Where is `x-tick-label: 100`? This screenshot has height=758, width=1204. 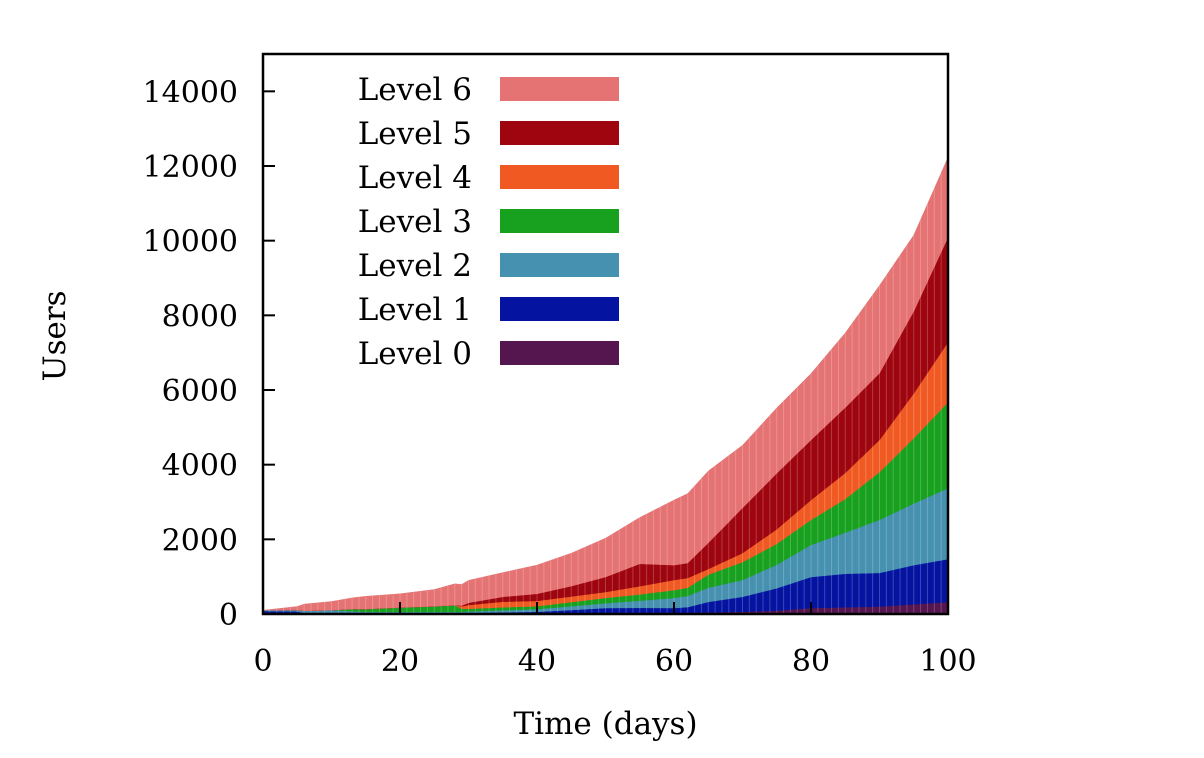
x-tick-label: 100 is located at coordinates (947, 661).